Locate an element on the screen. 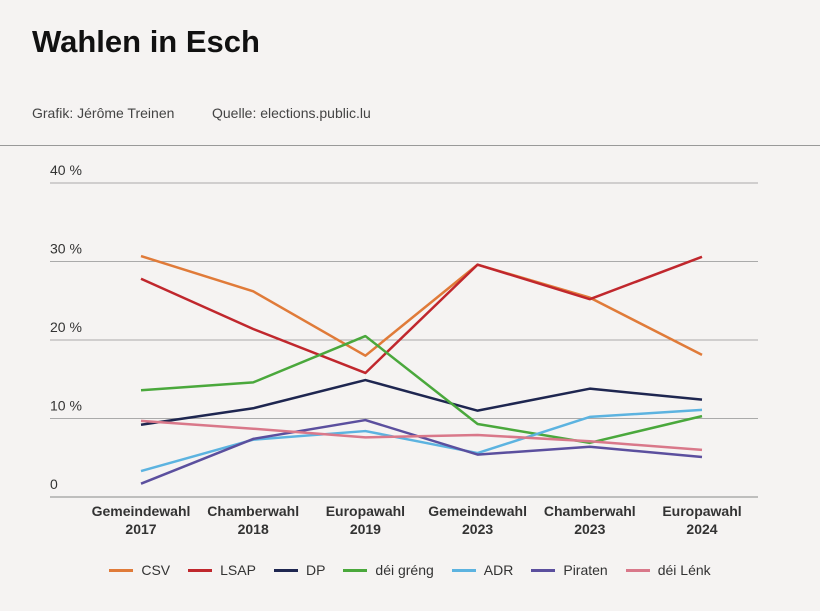 This screenshot has width=820, height=611. legend-item: LSAP is located at coordinates (222, 570).